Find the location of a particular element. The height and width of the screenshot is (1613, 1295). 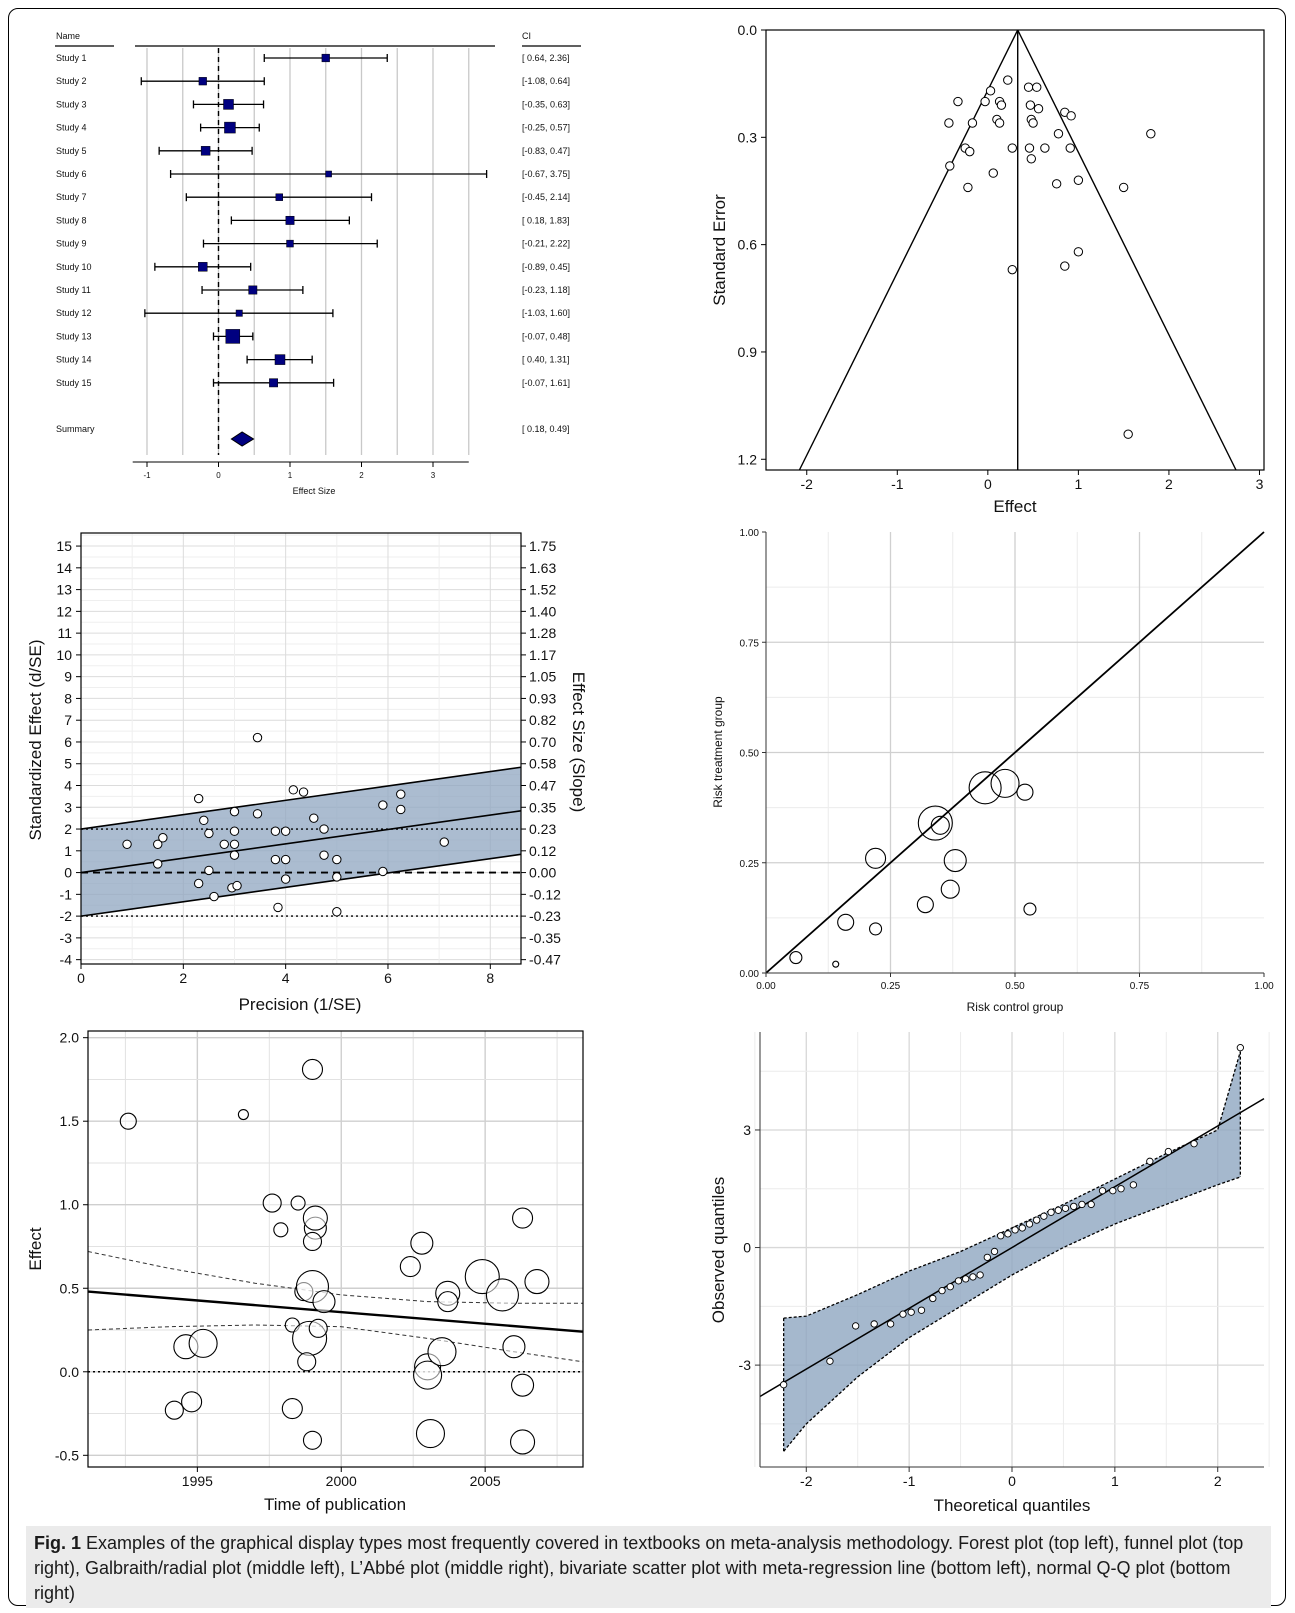

galbraith-y-tick-label: 0 is located at coordinates (68, 873).